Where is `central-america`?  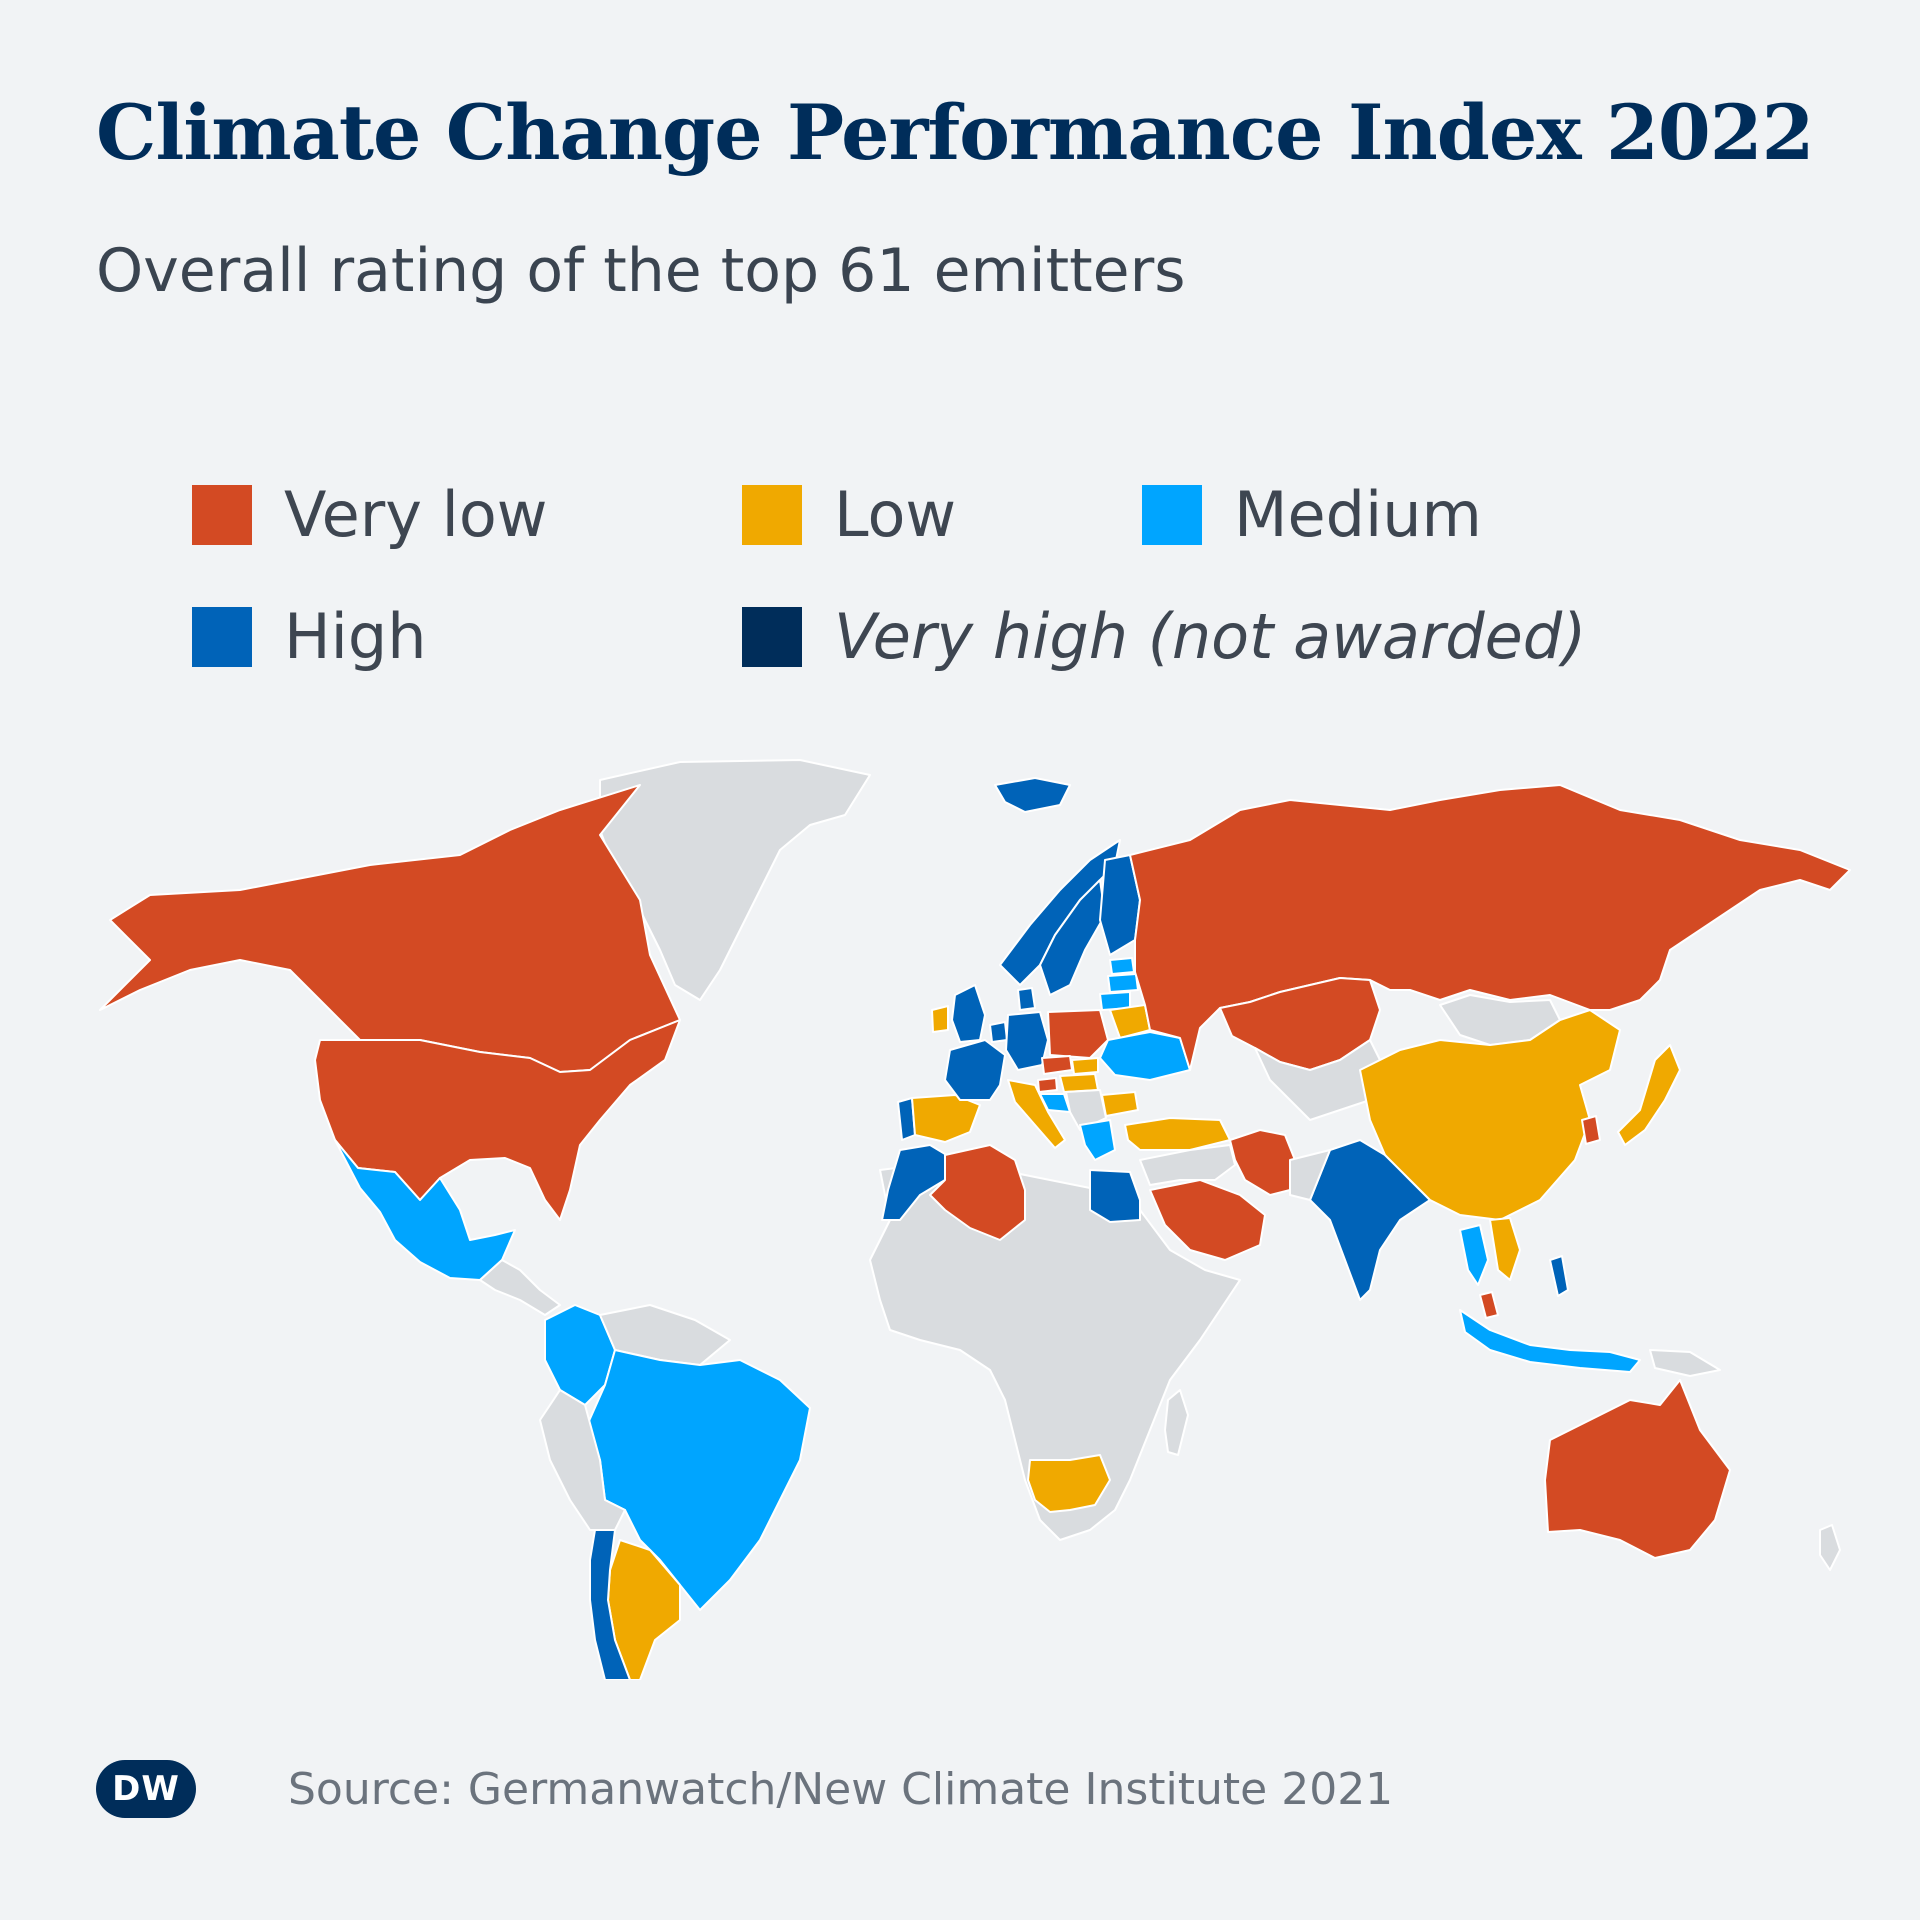
central-america is located at coordinates (520, 1287).